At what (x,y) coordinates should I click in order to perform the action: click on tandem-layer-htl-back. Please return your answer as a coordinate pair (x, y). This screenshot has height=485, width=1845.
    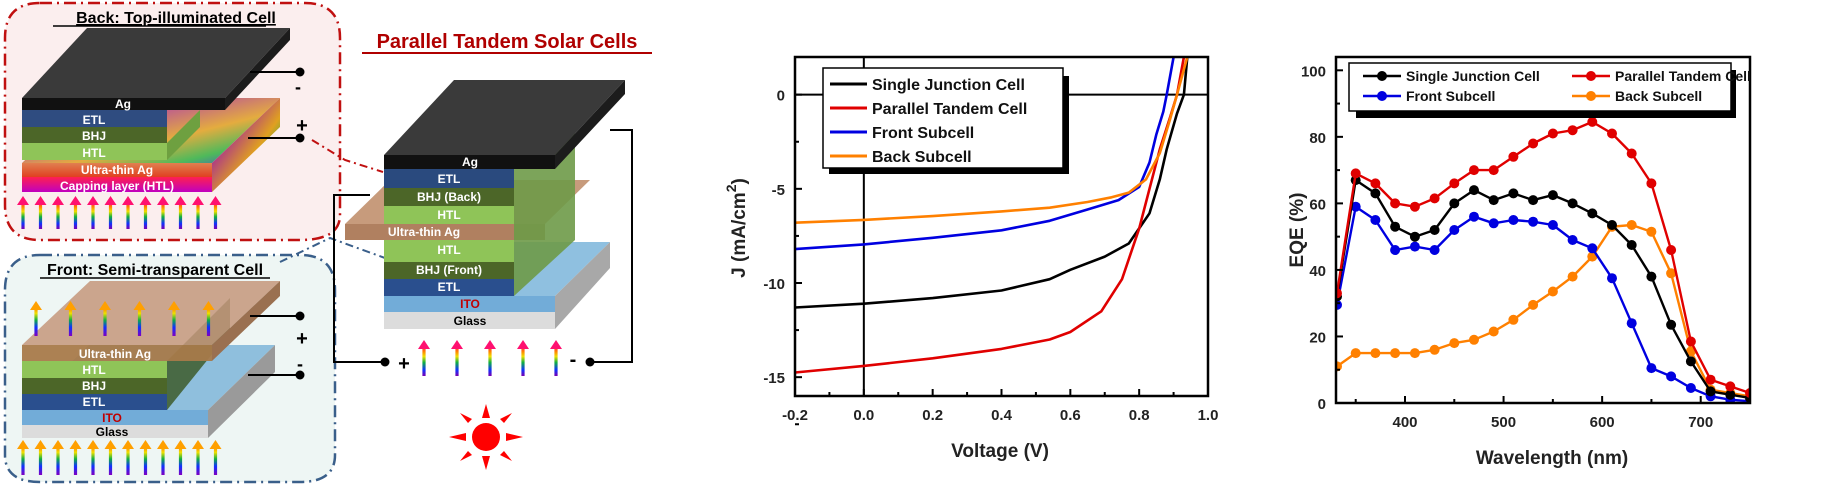
    Looking at the image, I should click on (449, 215).